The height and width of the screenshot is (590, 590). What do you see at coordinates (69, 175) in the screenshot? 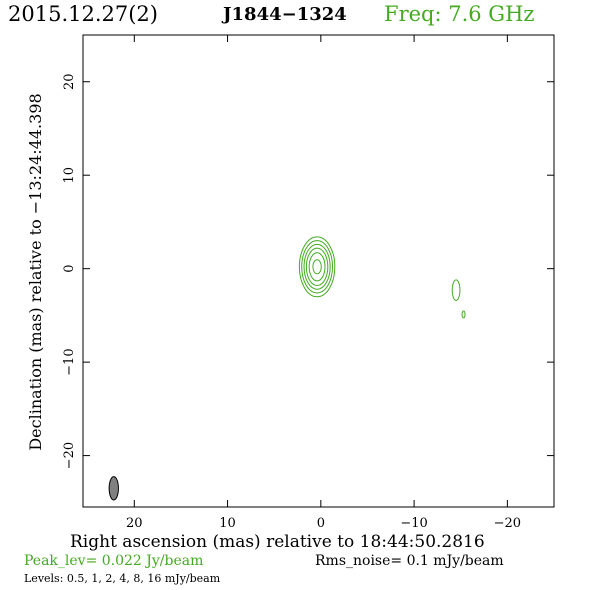
I see `y-tick-label: 10` at bounding box center [69, 175].